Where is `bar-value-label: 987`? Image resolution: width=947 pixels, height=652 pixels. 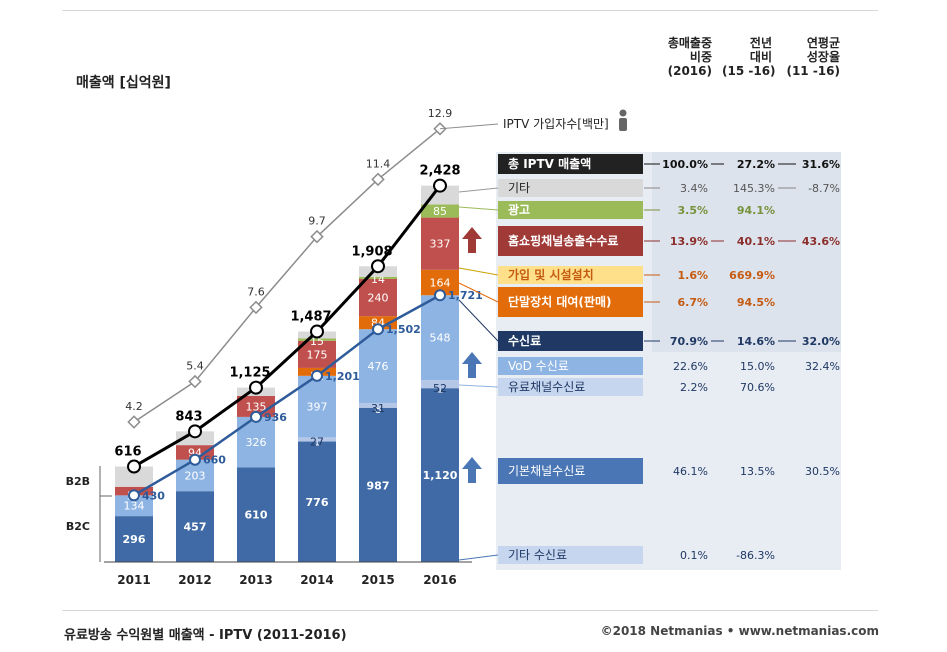 bar-value-label: 987 is located at coordinates (378, 486).